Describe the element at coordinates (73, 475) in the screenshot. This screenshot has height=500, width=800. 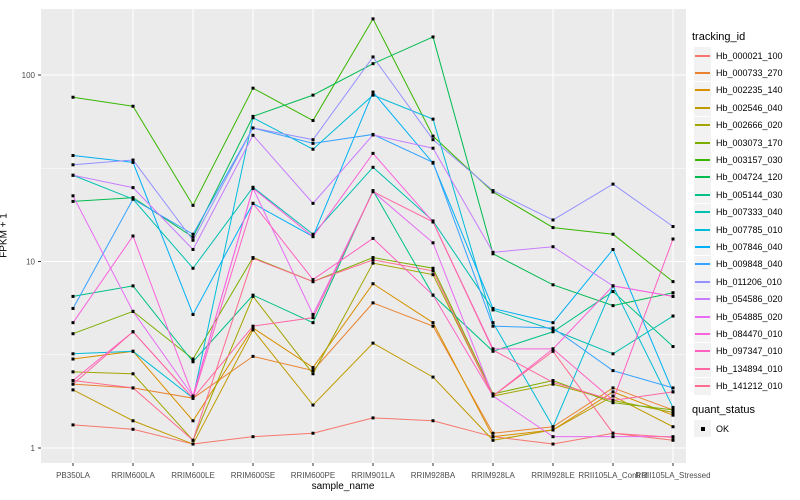
I see `x-tick-label: PB350LA` at that location.